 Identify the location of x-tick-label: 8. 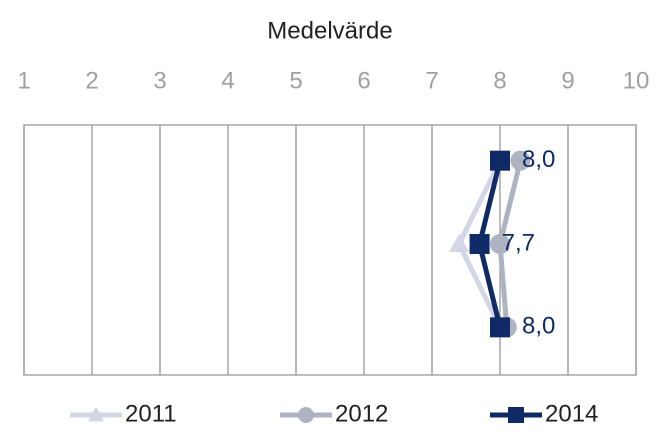
(499, 80).